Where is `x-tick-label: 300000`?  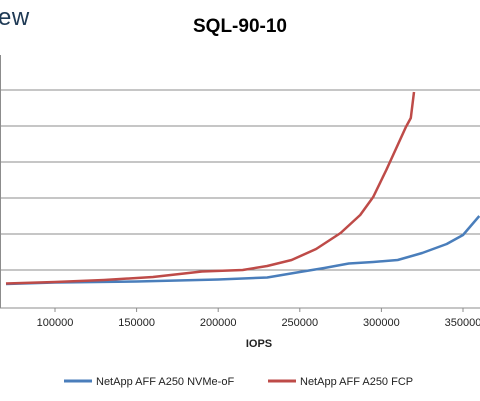
x-tick-label: 300000 is located at coordinates (381, 323).